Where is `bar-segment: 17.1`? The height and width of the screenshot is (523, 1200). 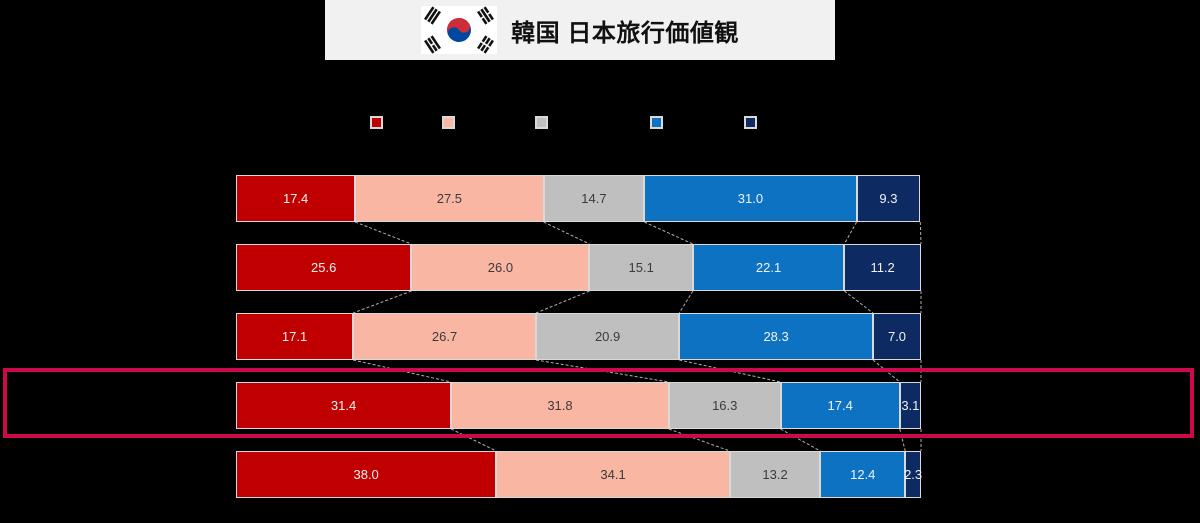
bar-segment: 17.1 is located at coordinates (295, 336).